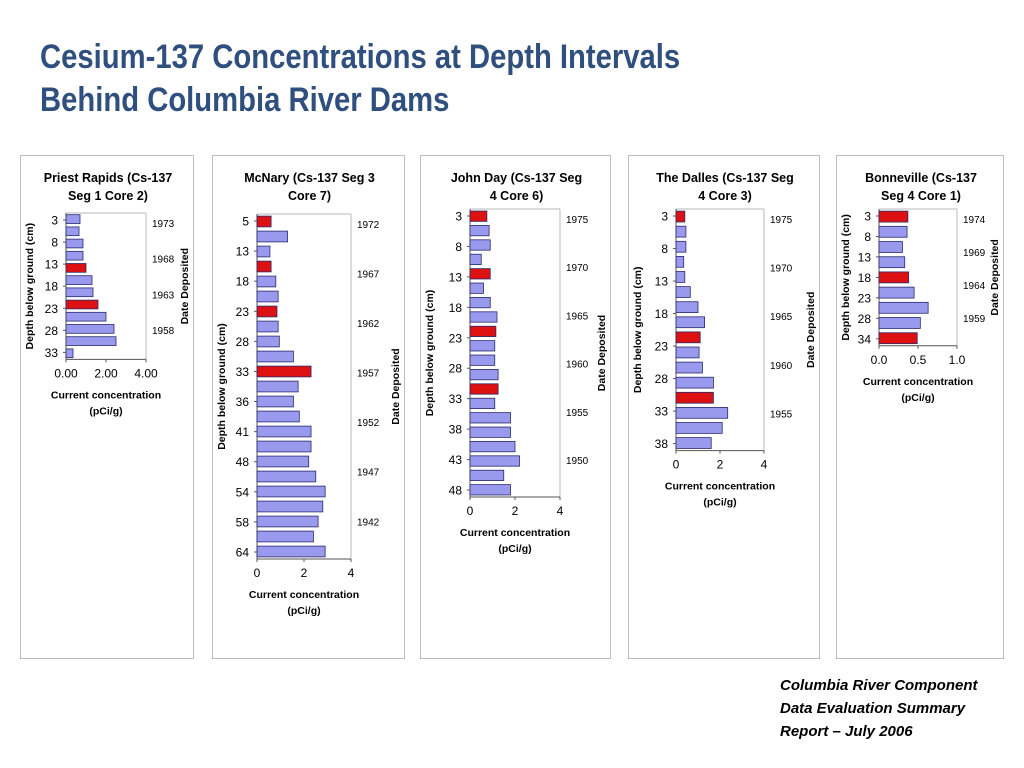 The height and width of the screenshot is (768, 1024). What do you see at coordinates (368, 374) in the screenshot?
I see `date-tick-label: 1957` at bounding box center [368, 374].